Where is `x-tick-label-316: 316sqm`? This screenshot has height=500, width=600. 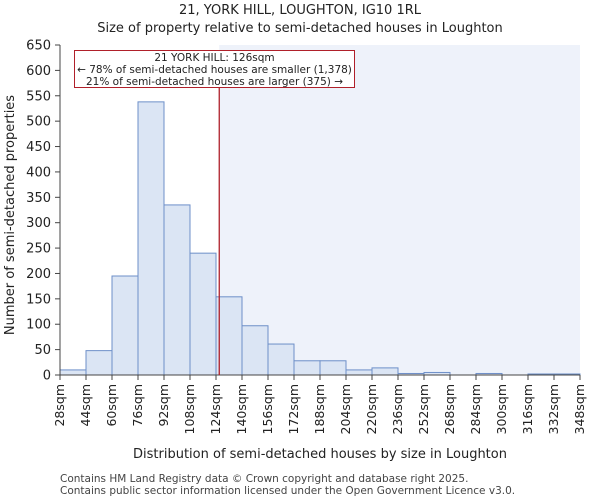
x-tick-label-316: 316sqm is located at coordinates (527, 409).